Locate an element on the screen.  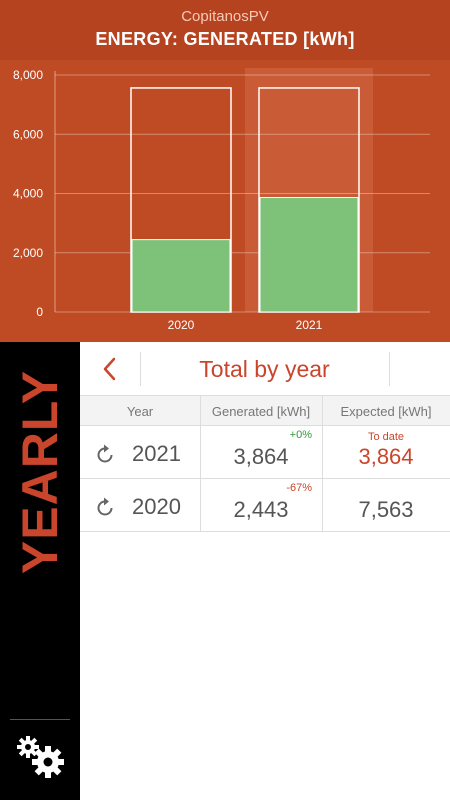
sidebar: YEARLY is located at coordinates (40, 571).